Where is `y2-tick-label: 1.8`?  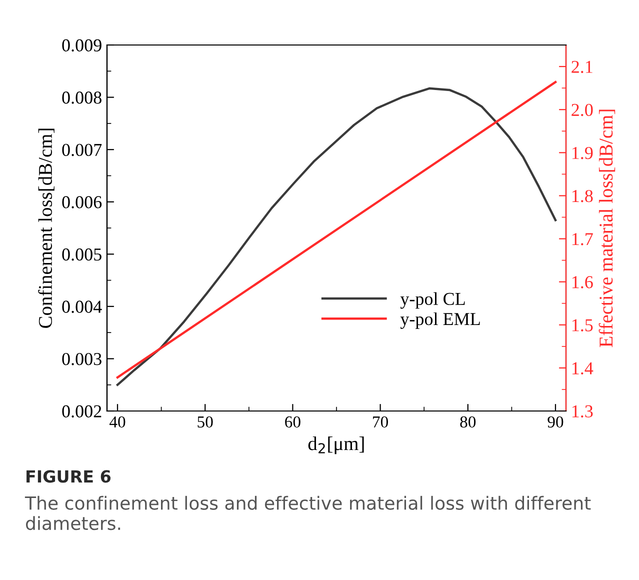
y2-tick-label: 1.8 is located at coordinates (582, 196).